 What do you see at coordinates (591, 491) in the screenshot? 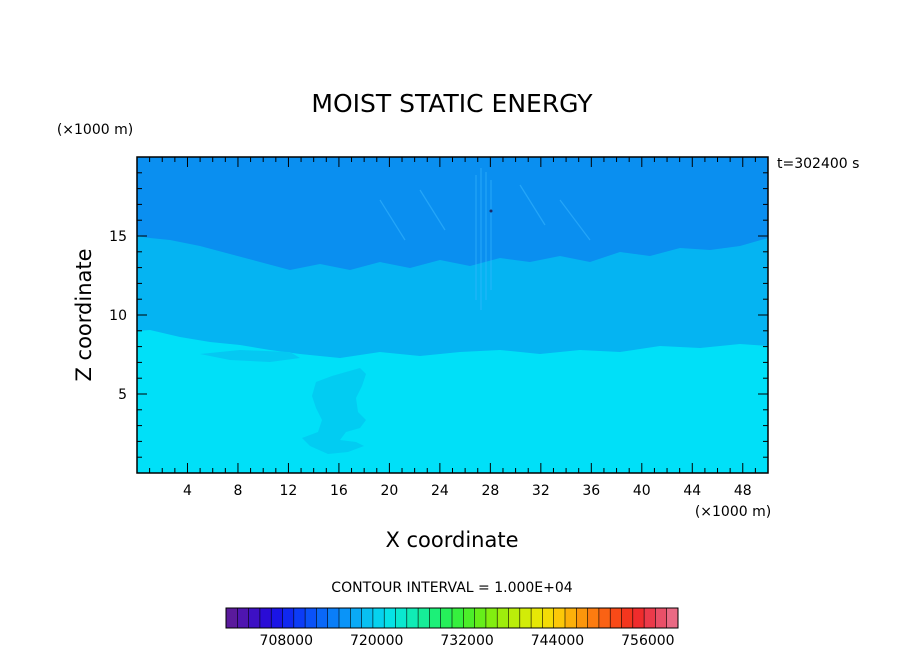
I see `x-tick-label: 36` at bounding box center [591, 491].